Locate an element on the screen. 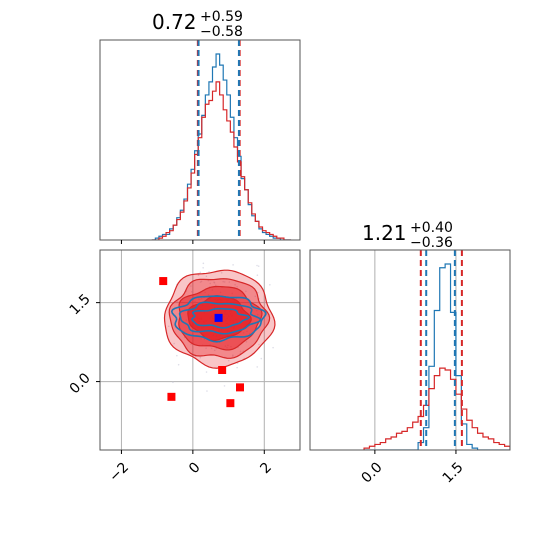 Image resolution: width=550 pixels, height=550 pixels. x-tick-label: −2 is located at coordinates (119, 472).